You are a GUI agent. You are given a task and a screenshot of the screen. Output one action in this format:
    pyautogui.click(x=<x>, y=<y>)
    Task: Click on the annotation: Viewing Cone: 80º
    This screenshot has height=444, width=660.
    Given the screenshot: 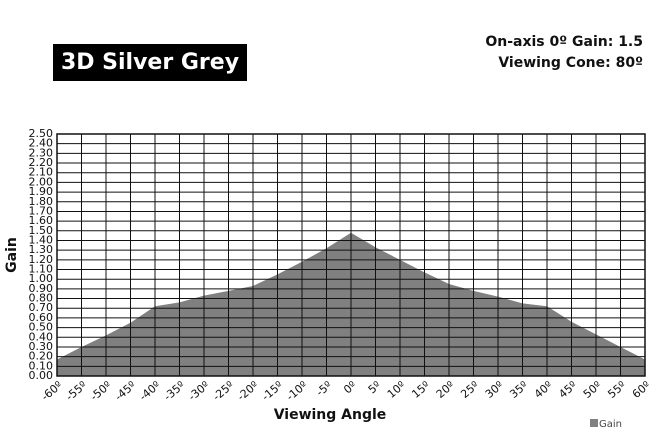 What is the action you would take?
    pyautogui.click(x=570, y=63)
    